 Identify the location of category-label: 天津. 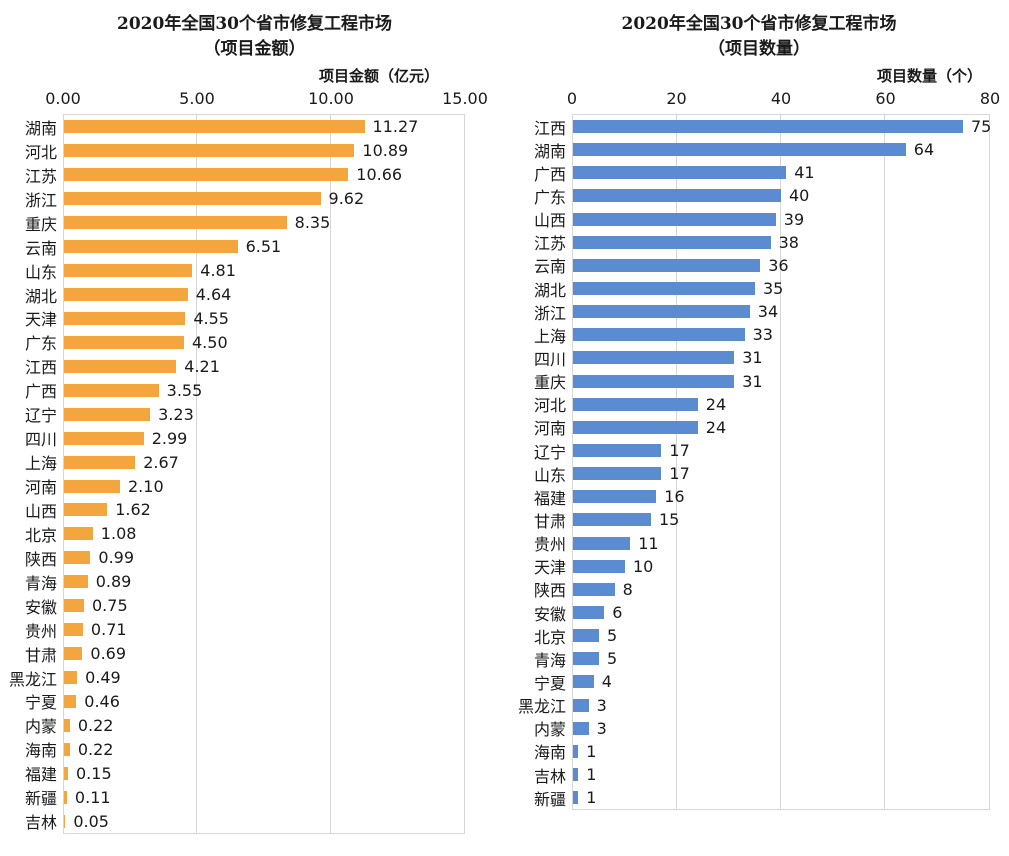
(549, 568).